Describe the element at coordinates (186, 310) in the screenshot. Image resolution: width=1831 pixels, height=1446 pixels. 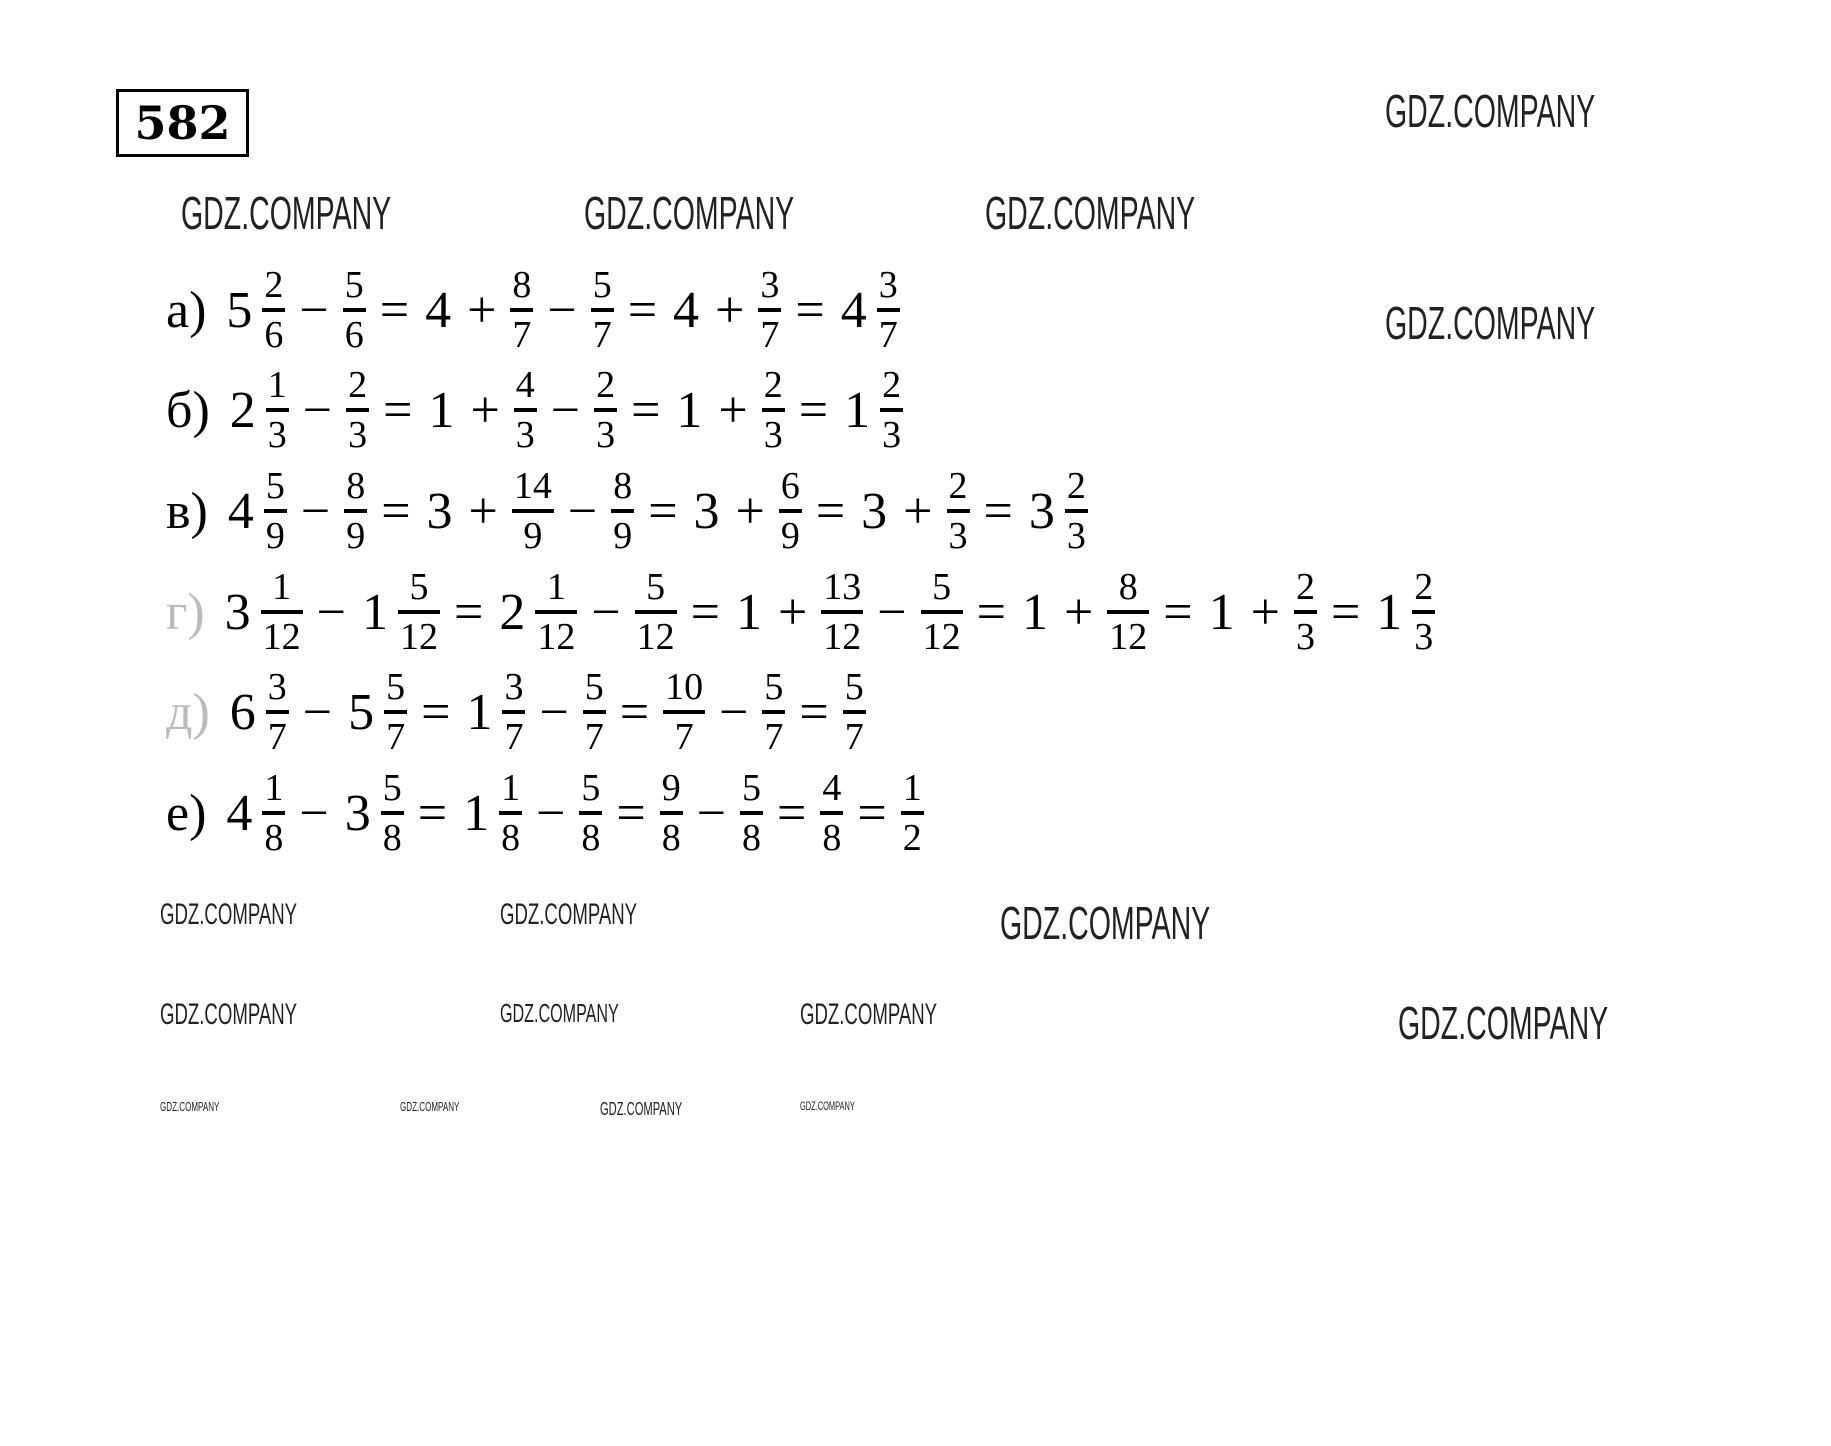
I see `item-label: а)` at that location.